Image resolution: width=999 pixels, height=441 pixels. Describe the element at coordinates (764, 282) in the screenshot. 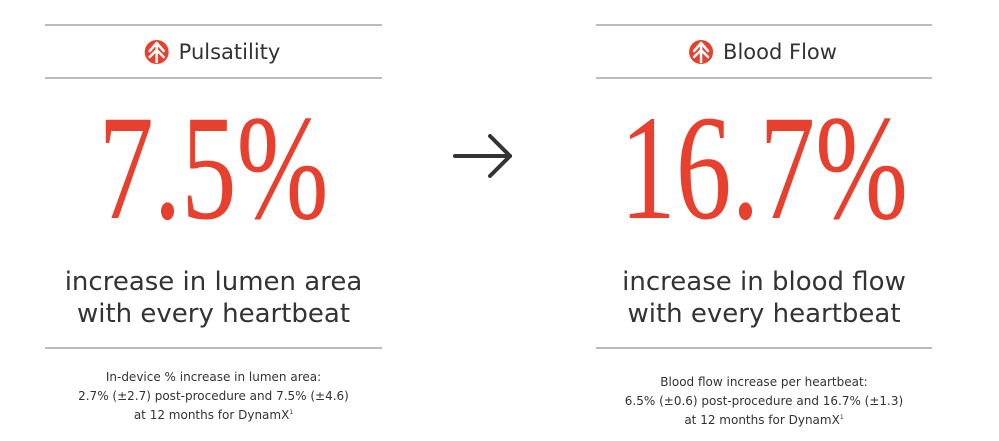

I see `description: increase in blood flow` at that location.